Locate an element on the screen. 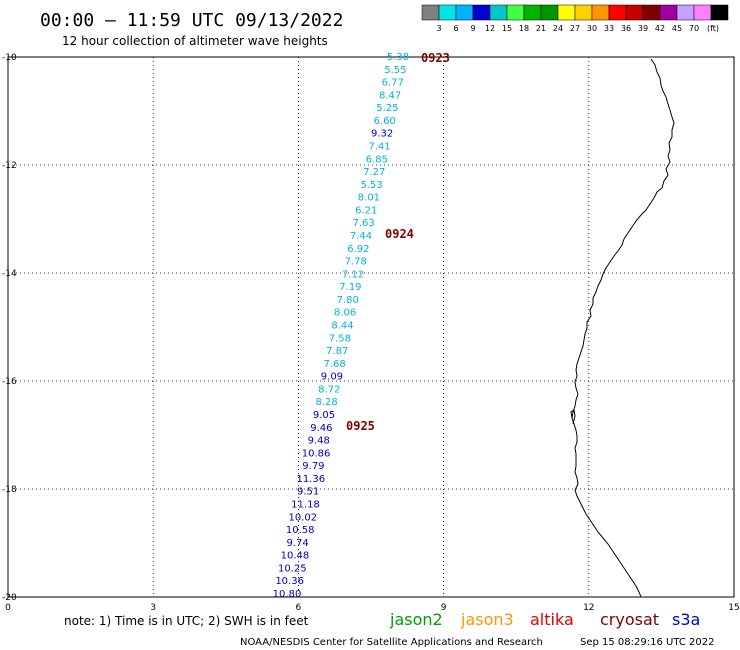  latitude-label: -16 is located at coordinates (9, 382).